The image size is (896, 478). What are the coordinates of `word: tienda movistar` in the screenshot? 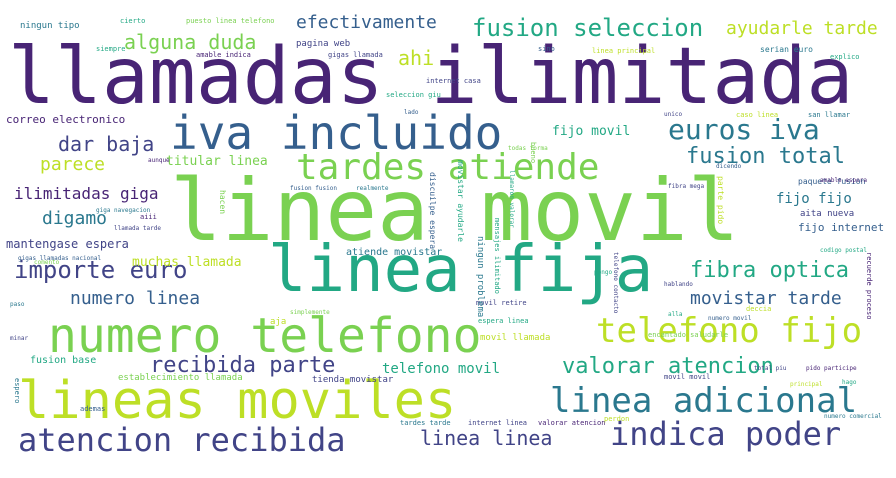 It's located at (353, 380).